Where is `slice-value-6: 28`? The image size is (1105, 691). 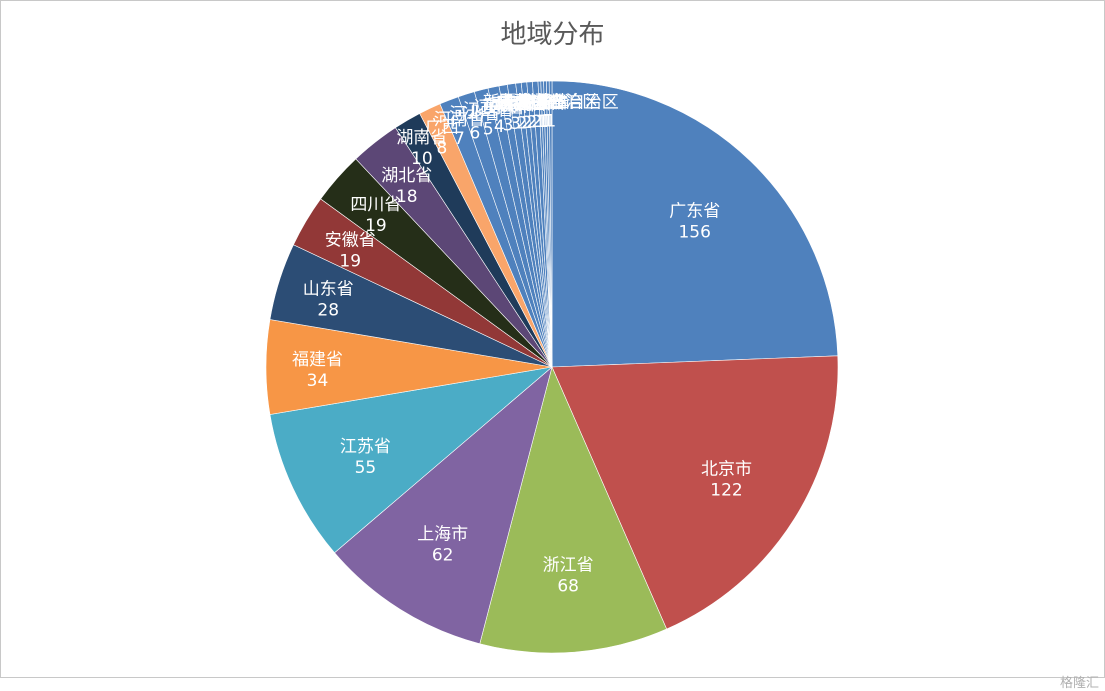
slice-value-6: 28 is located at coordinates (328, 311).